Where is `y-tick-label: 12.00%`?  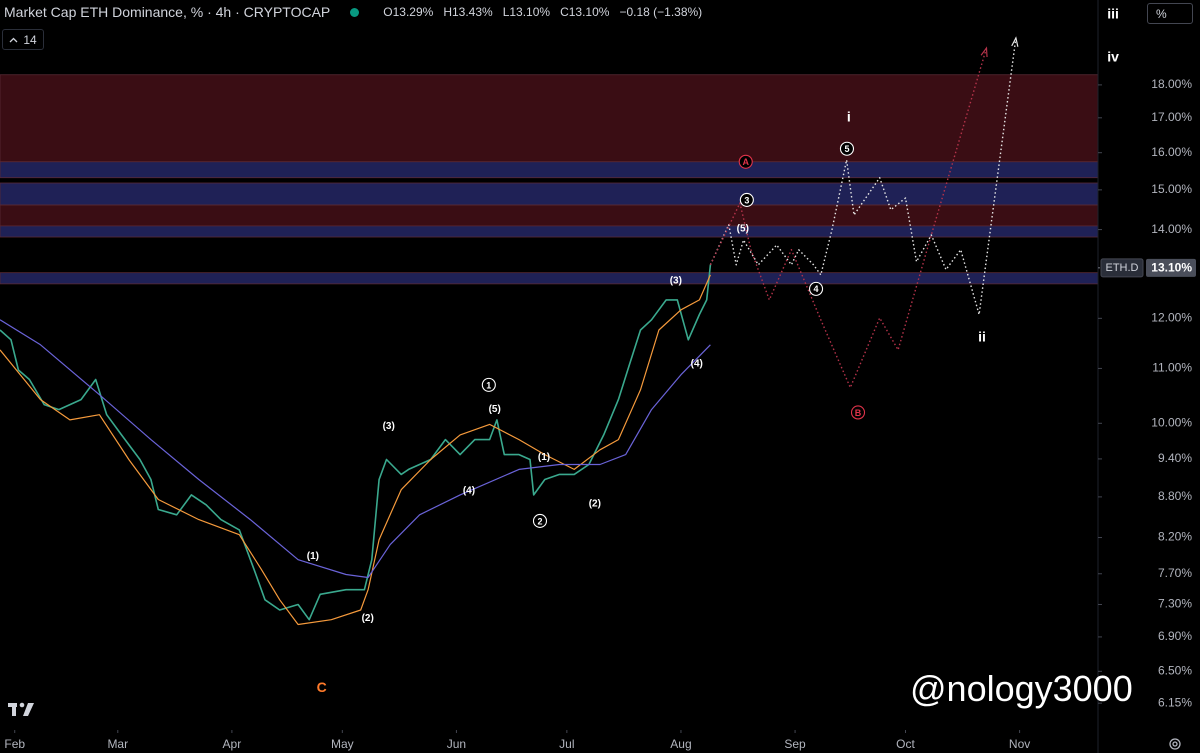 y-tick-label: 12.00% is located at coordinates (1171, 318).